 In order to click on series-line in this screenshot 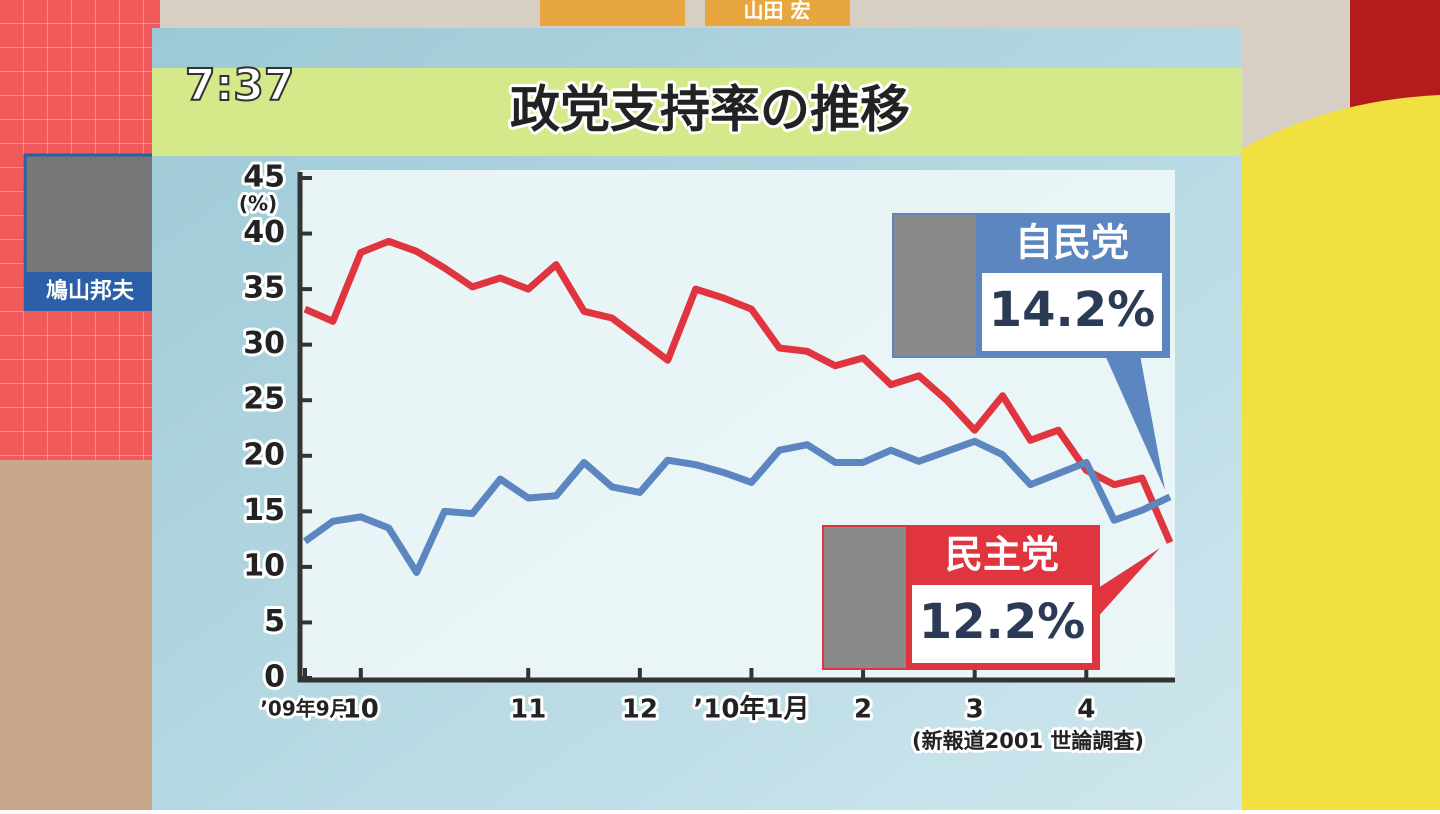, I will do `click(737, 506)`.